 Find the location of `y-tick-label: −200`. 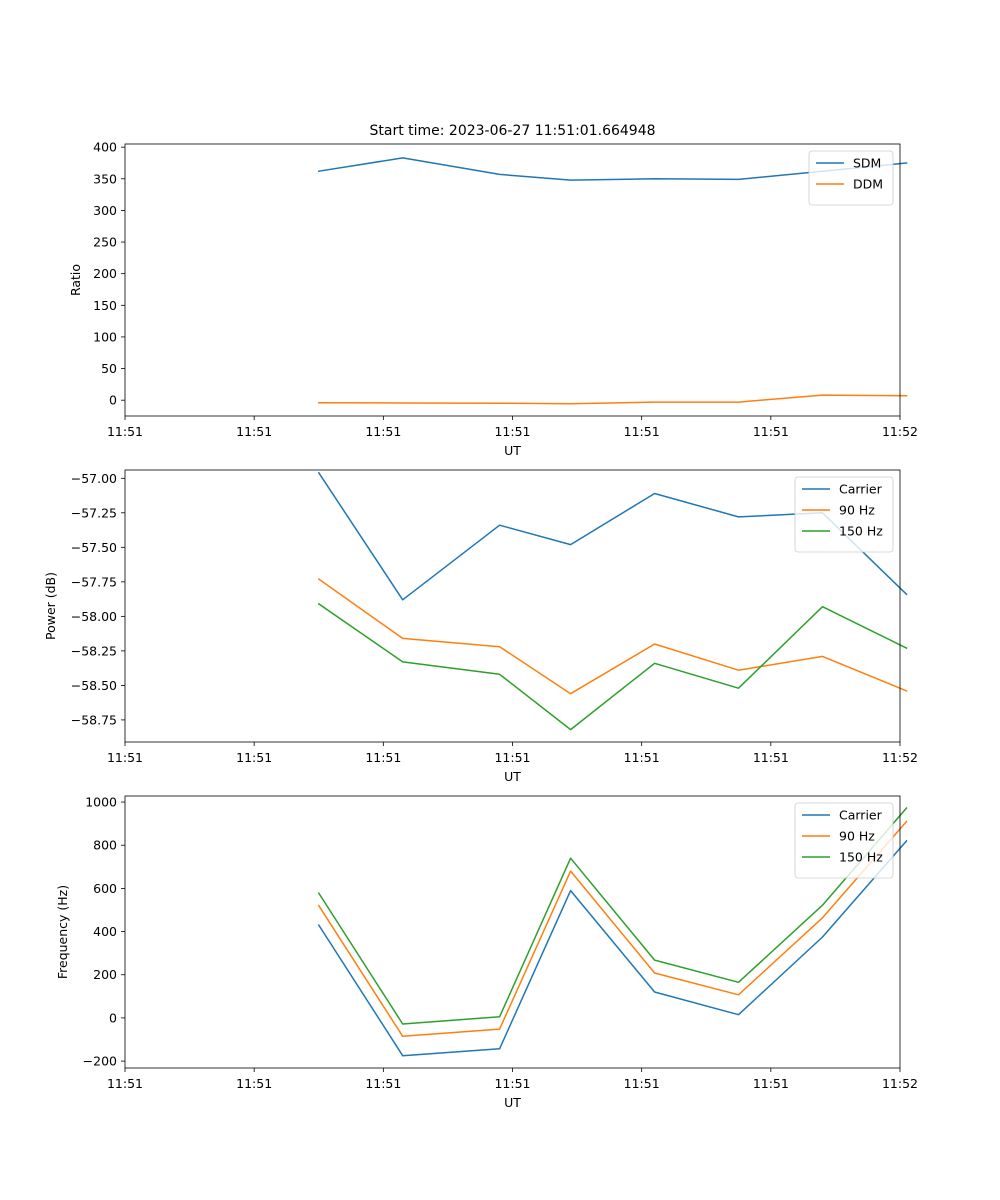

y-tick-label: −200 is located at coordinates (100, 1061).